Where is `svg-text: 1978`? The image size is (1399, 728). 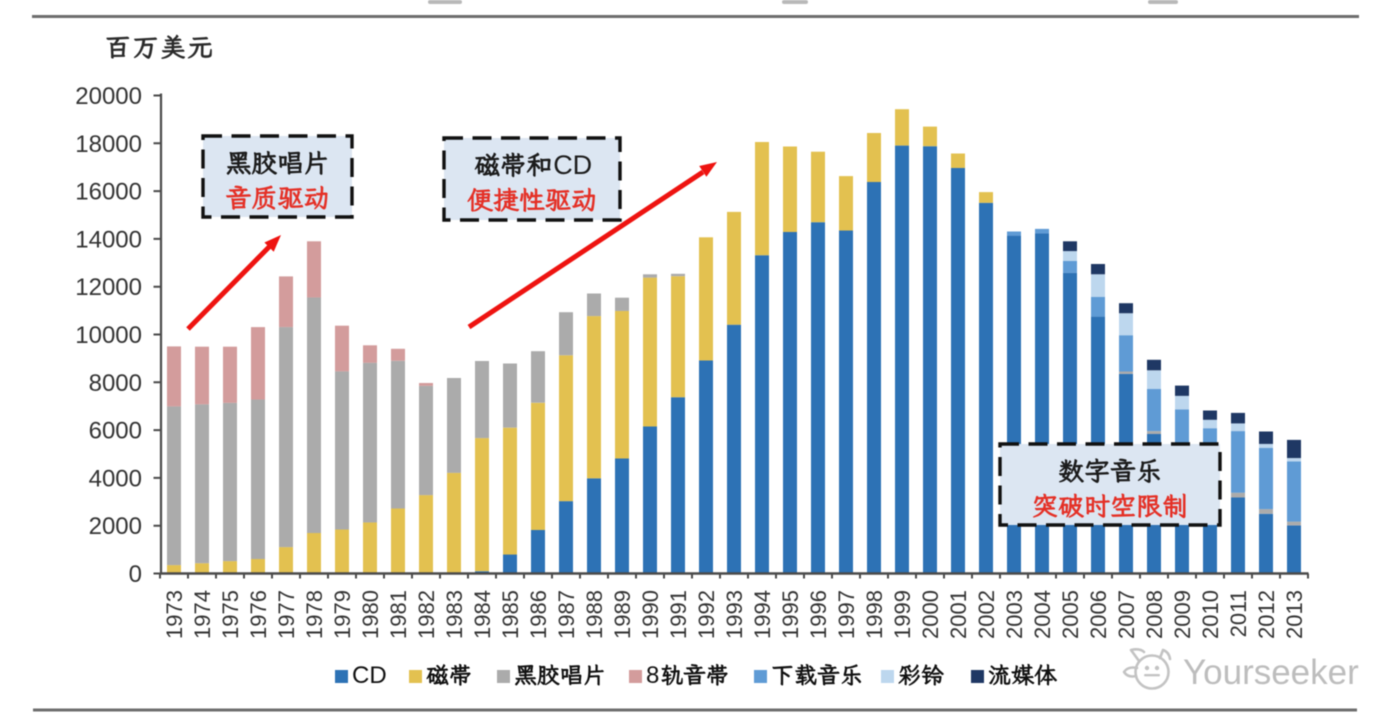
svg-text: 1978 is located at coordinates (314, 614).